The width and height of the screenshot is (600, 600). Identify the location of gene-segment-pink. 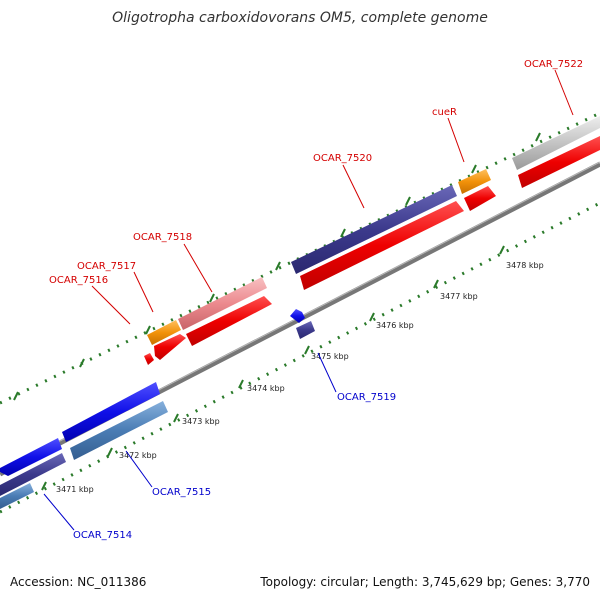
(222, 303).